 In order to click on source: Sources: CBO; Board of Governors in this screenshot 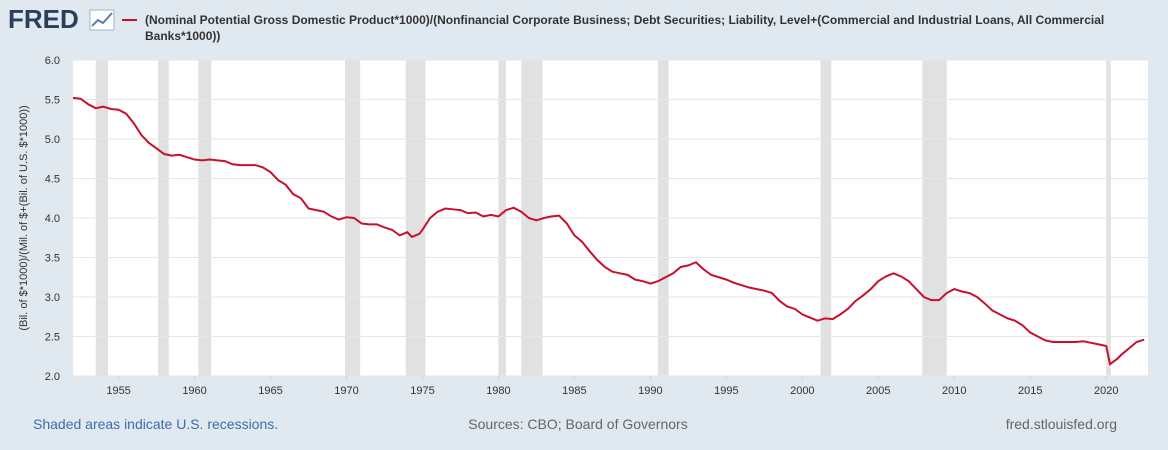, I will do `click(577, 424)`.